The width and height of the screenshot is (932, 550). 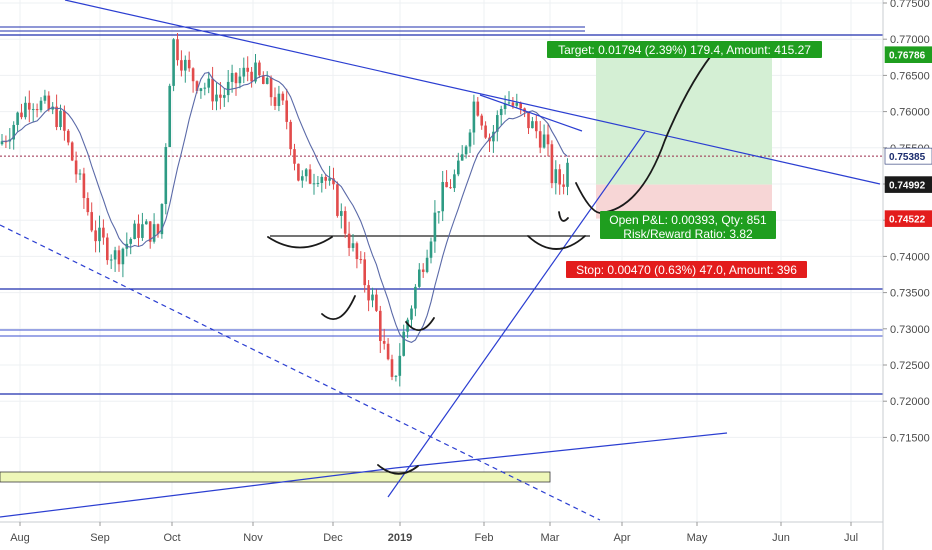 I want to click on short-downtrend-line, so click(x=531, y=113).